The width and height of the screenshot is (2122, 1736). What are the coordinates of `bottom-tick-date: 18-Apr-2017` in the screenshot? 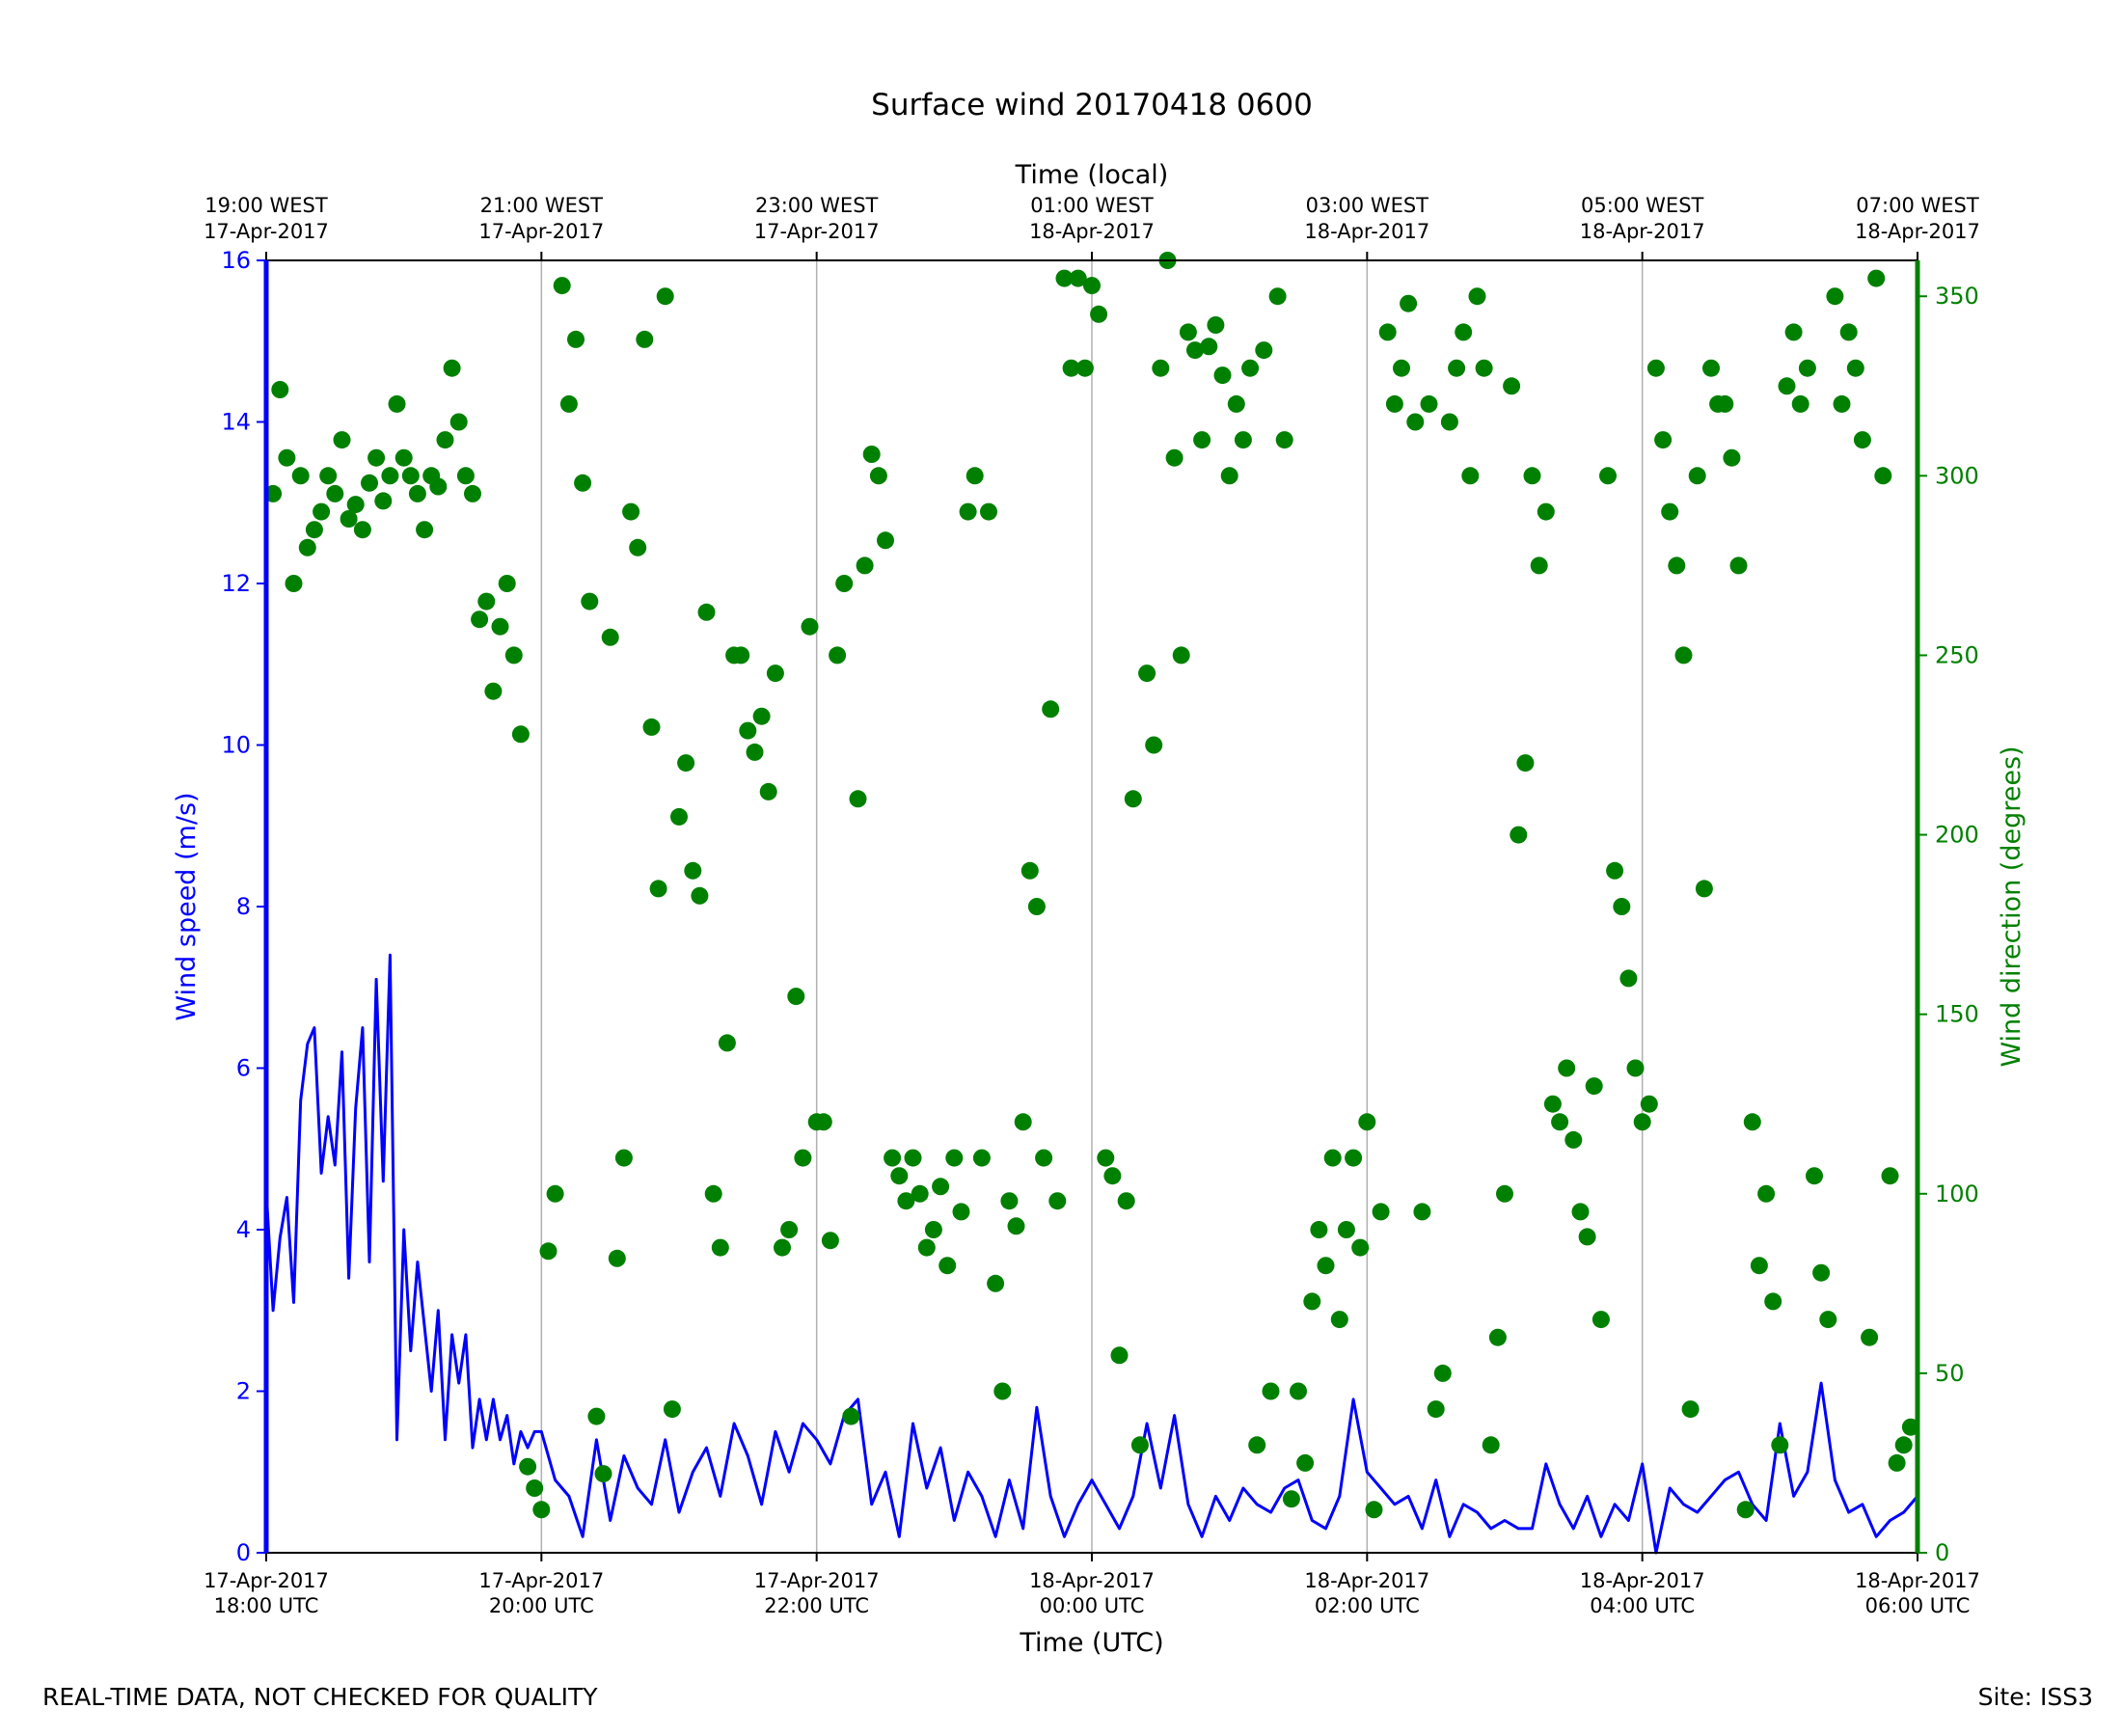 It's located at (1092, 1580).